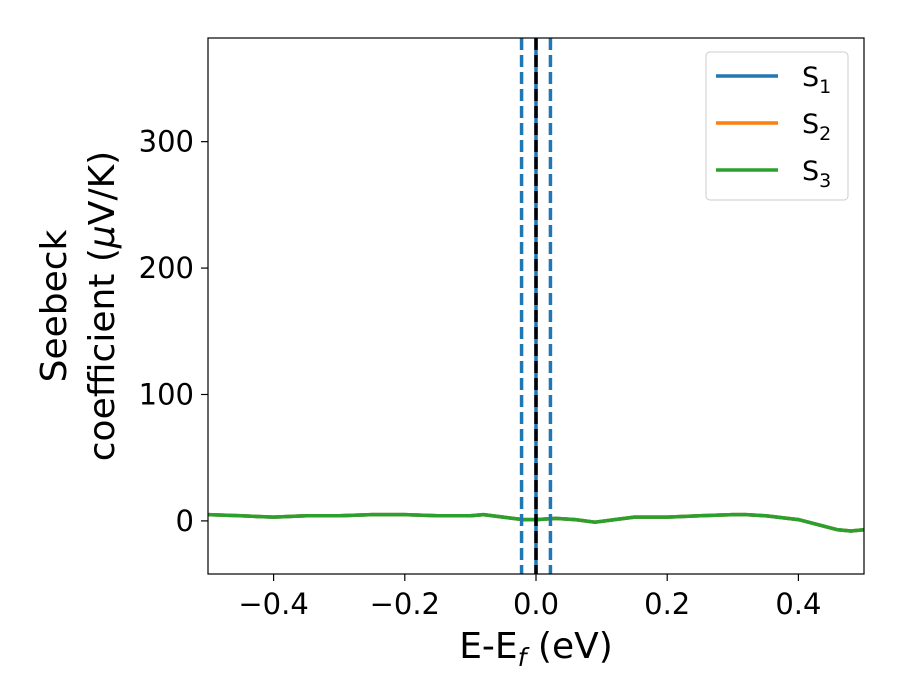 Image resolution: width=900 pixels, height=700 pixels. What do you see at coordinates (816, 80) in the screenshot?
I see `legend-label-1: S1` at bounding box center [816, 80].